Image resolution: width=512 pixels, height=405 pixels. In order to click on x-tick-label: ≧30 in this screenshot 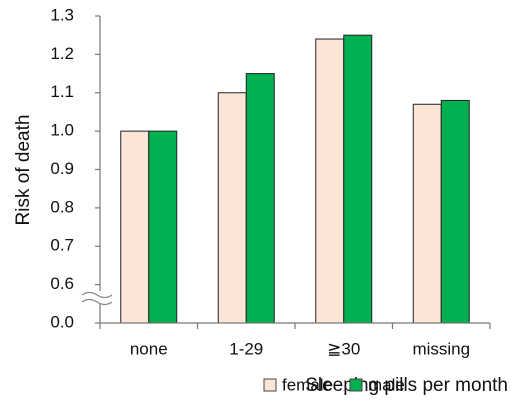, I will do `click(343, 348)`.